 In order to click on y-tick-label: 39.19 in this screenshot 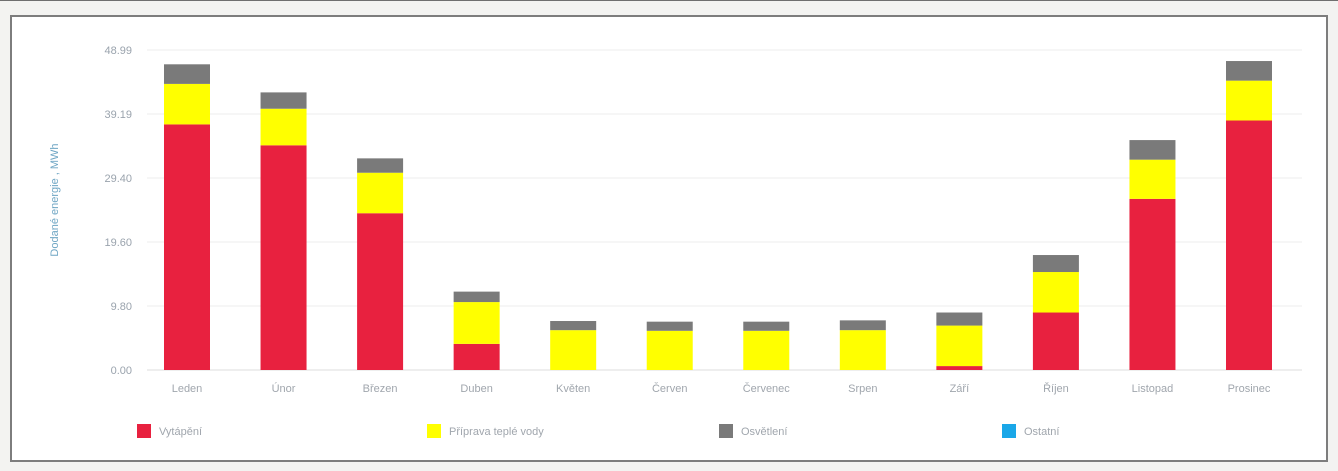, I will do `click(118, 115)`.